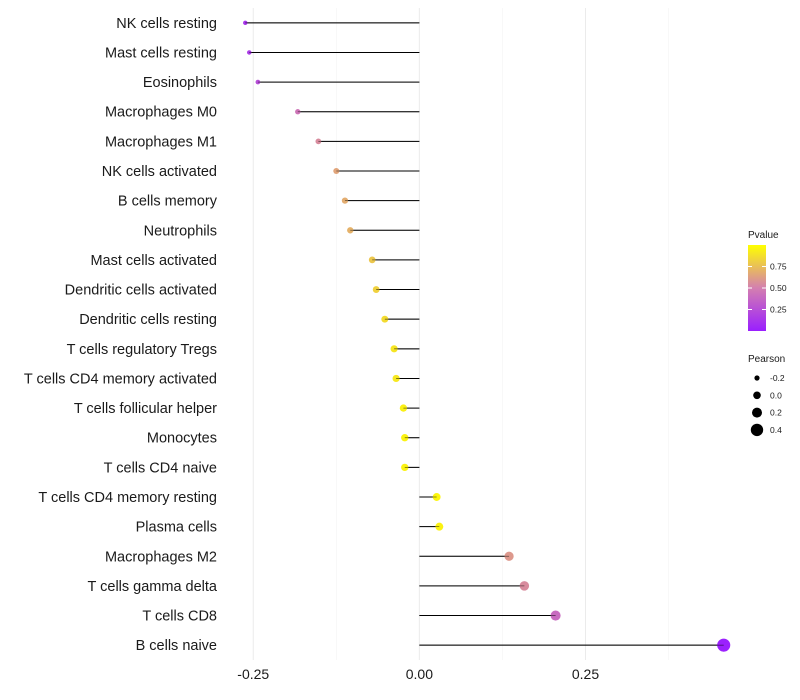 This screenshot has height=700, width=800. Describe the element at coordinates (160, 468) in the screenshot. I see `category-label: T cells CD4 naive` at that location.